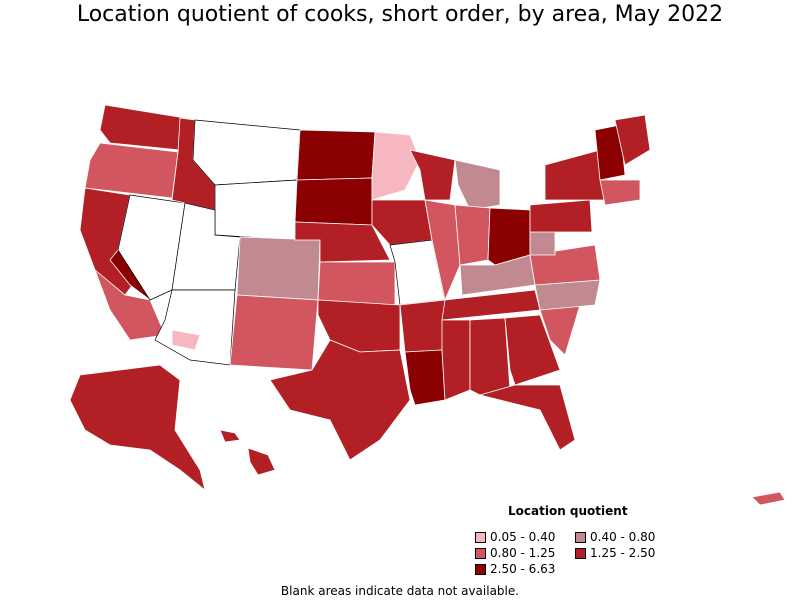  I want to click on region-washington, so click(142, 127).